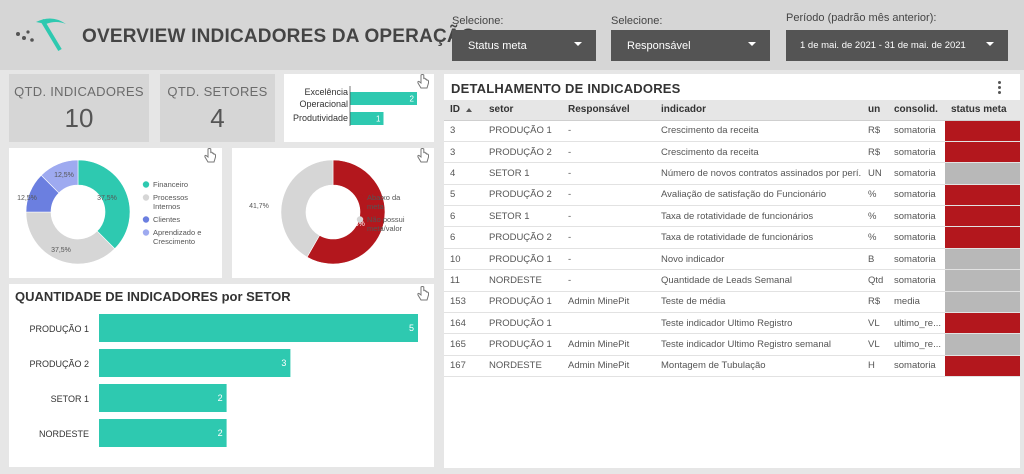 The width and height of the screenshot is (1024, 474). Describe the element at coordinates (758, 110) in the screenshot. I see `column-header: indicador` at that location.